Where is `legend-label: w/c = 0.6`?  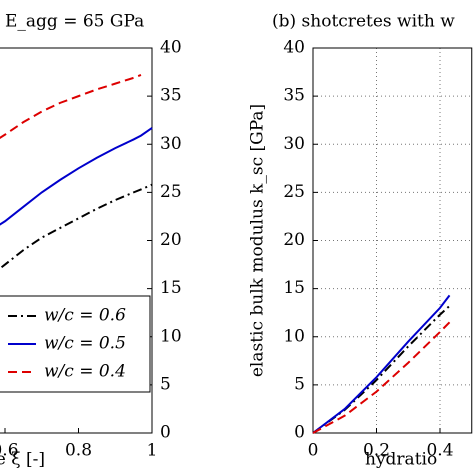
legend-label: w/c = 0.6 is located at coordinates (85, 316).